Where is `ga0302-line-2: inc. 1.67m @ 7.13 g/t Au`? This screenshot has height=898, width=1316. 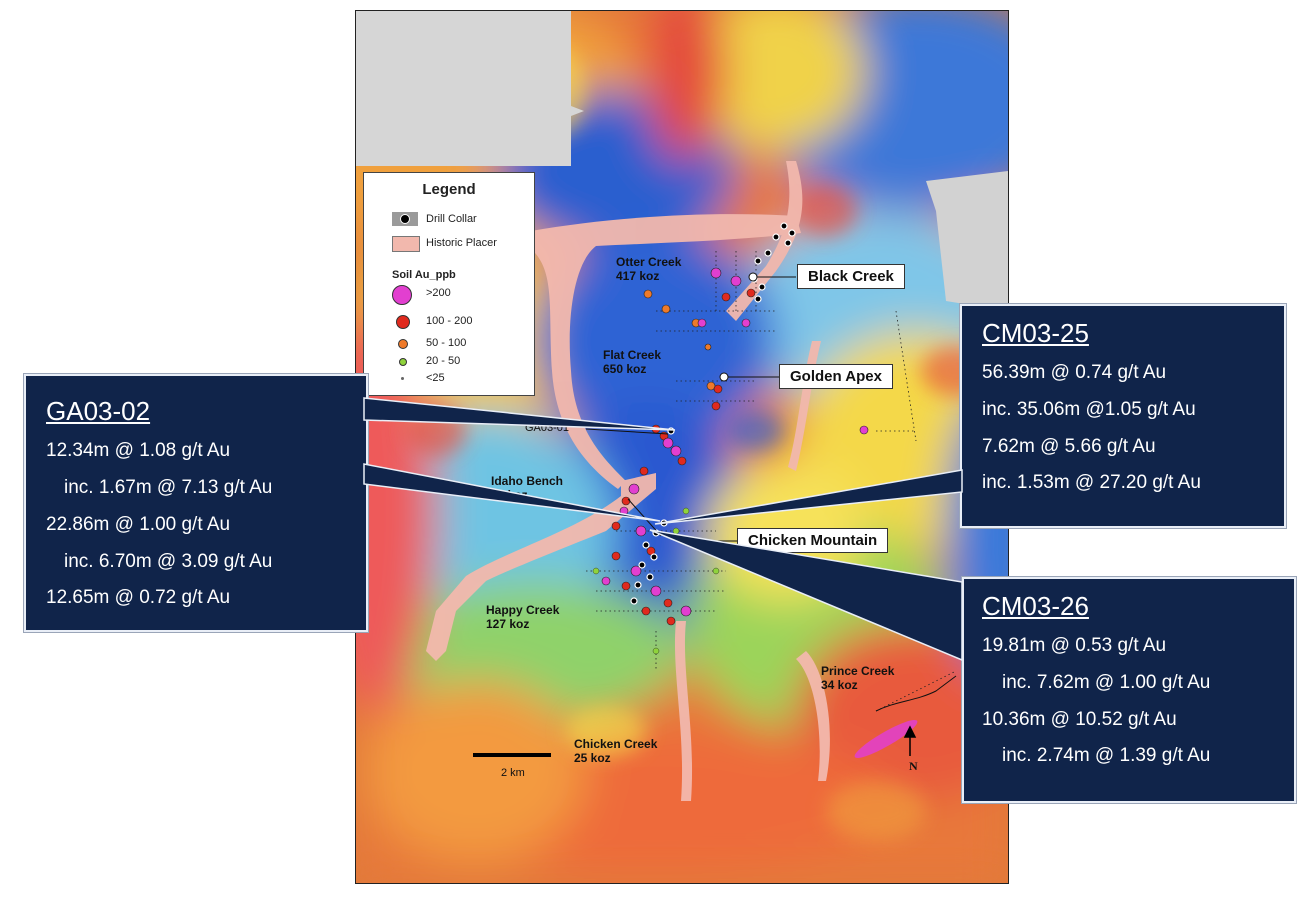
ga0302-line-2: inc. 1.67m @ 7.13 g/t Au is located at coordinates (168, 487).